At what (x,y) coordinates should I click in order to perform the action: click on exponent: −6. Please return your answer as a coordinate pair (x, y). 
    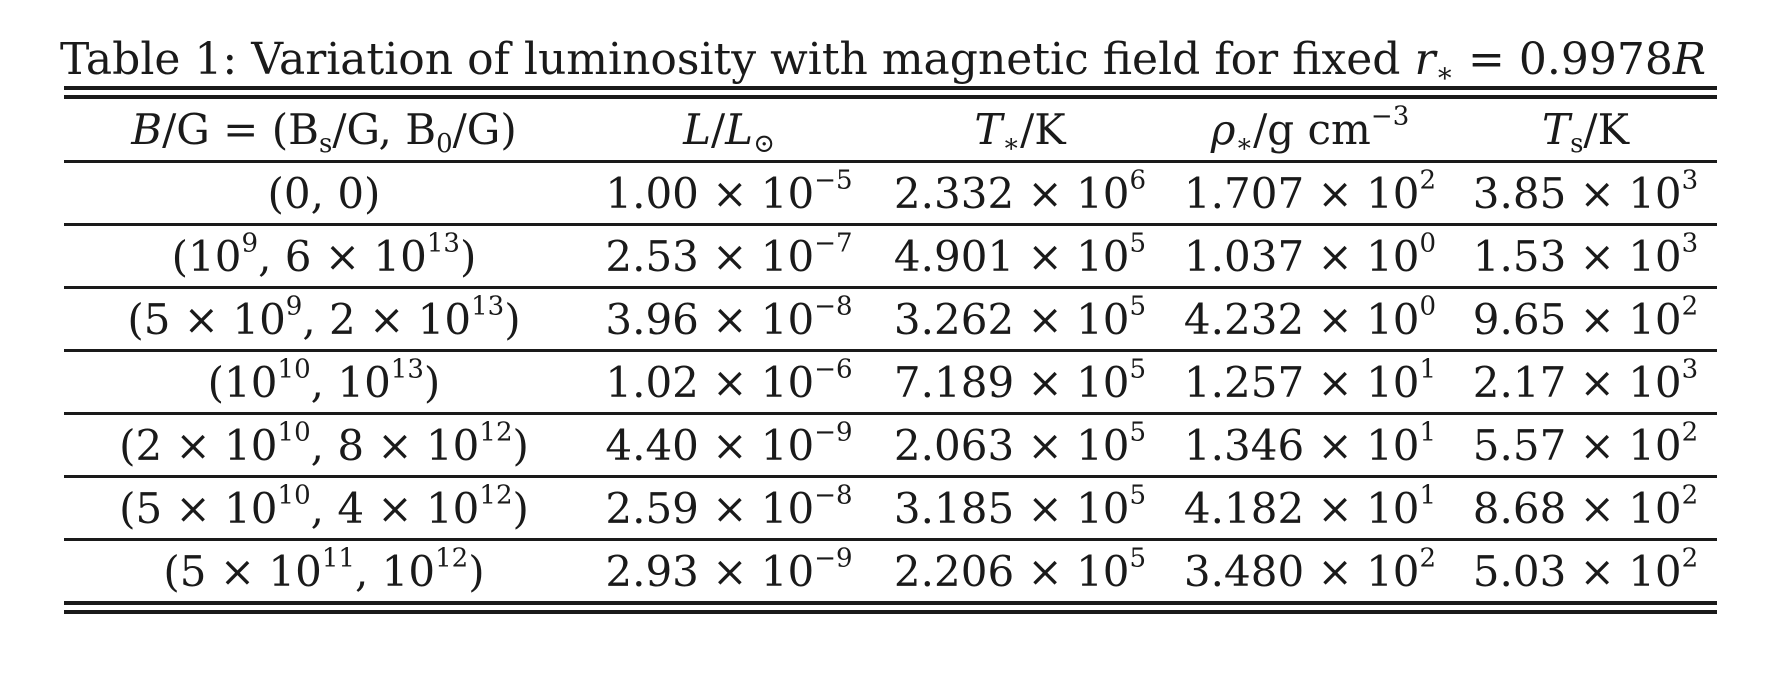
    Looking at the image, I should click on (833, 368).